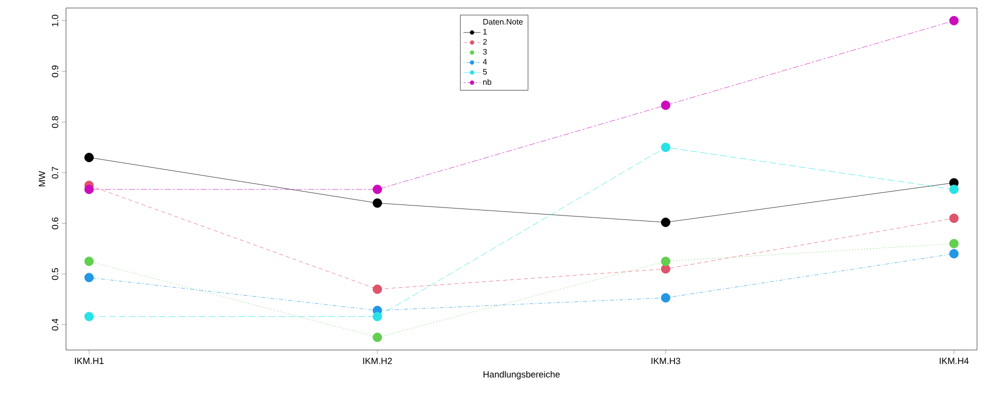 This screenshot has width=984, height=410. I want to click on y-tick-label: 0.6, so click(55, 223).